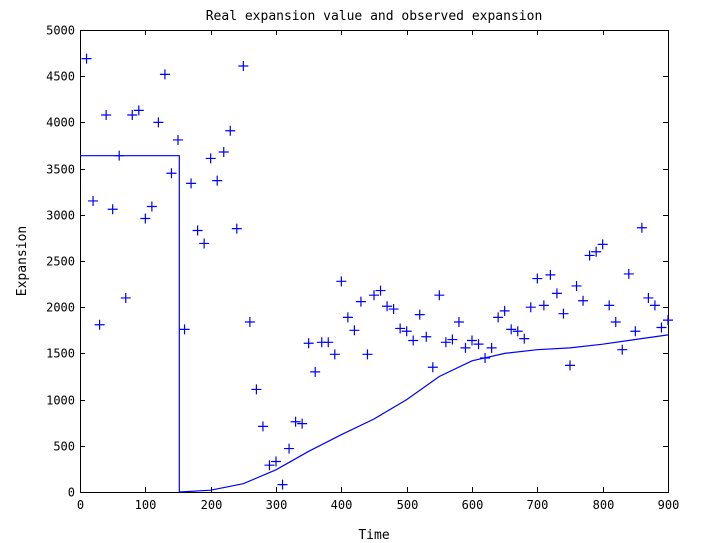 The image size is (709, 543). I want to click on x-tick-label: 500, so click(408, 505).